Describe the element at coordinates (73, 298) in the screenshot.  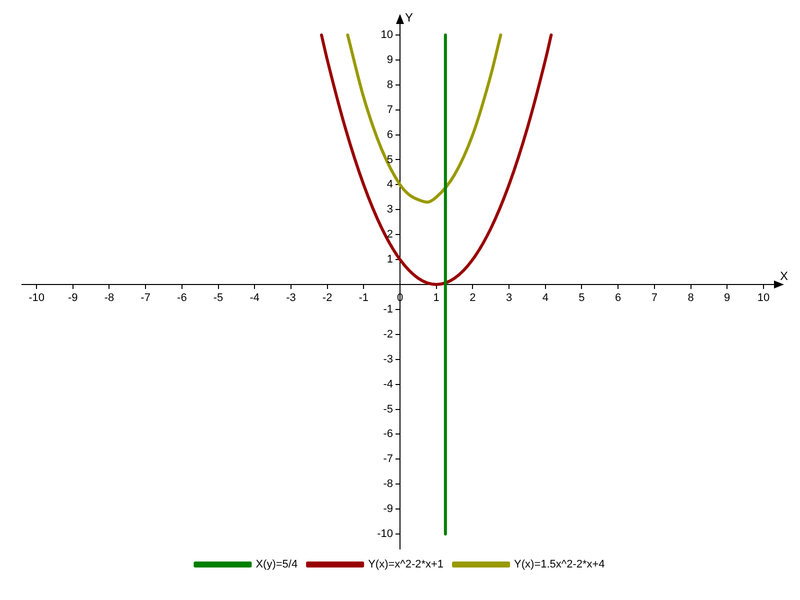
I see `x-tick-label: -9` at that location.